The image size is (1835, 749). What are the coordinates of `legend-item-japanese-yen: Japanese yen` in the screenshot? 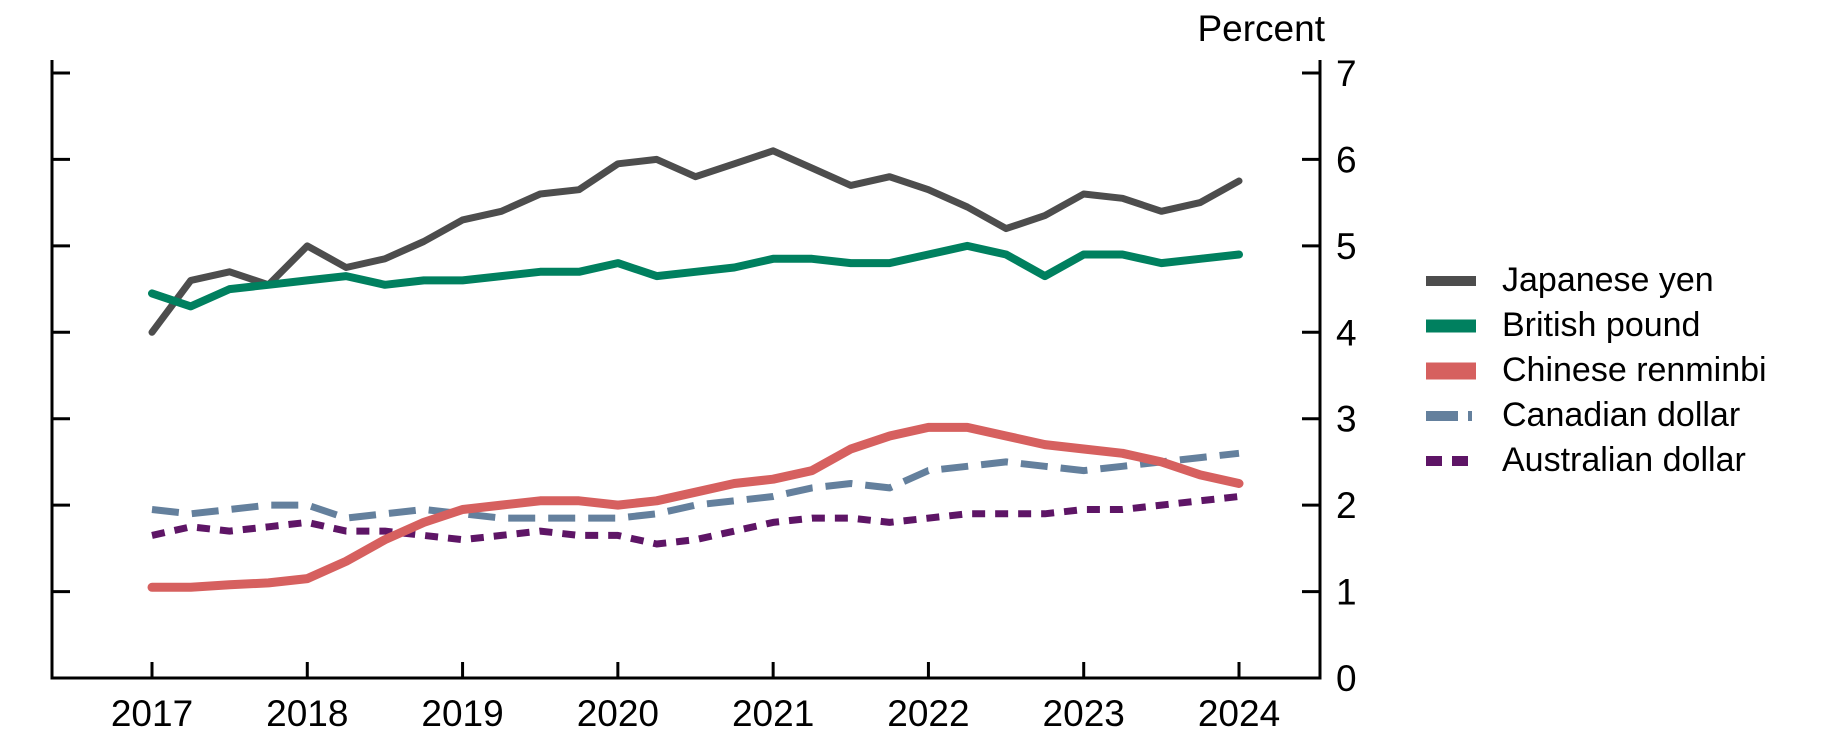 It's located at (1596, 280).